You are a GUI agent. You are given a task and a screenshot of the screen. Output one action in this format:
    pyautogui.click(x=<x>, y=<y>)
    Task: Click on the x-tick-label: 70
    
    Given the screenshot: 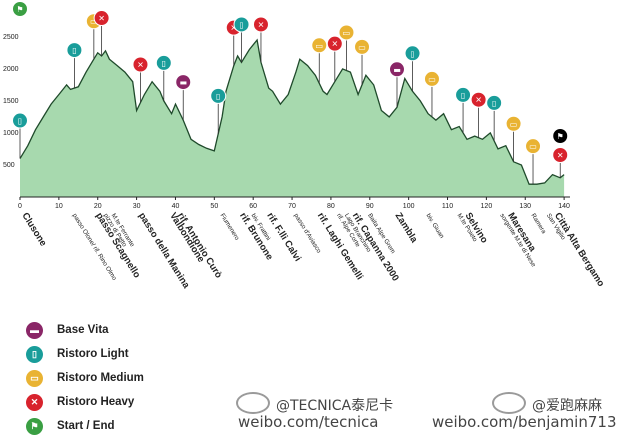 What is the action you would take?
    pyautogui.click(x=292, y=206)
    